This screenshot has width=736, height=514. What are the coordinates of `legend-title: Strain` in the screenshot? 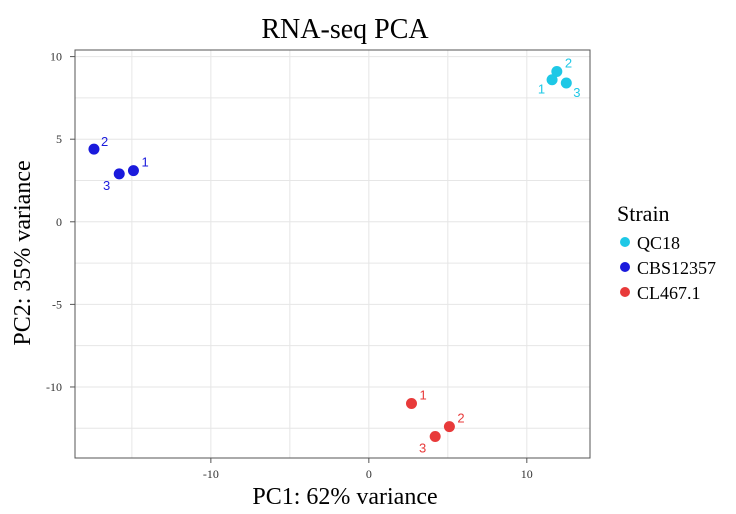 It's located at (643, 213).